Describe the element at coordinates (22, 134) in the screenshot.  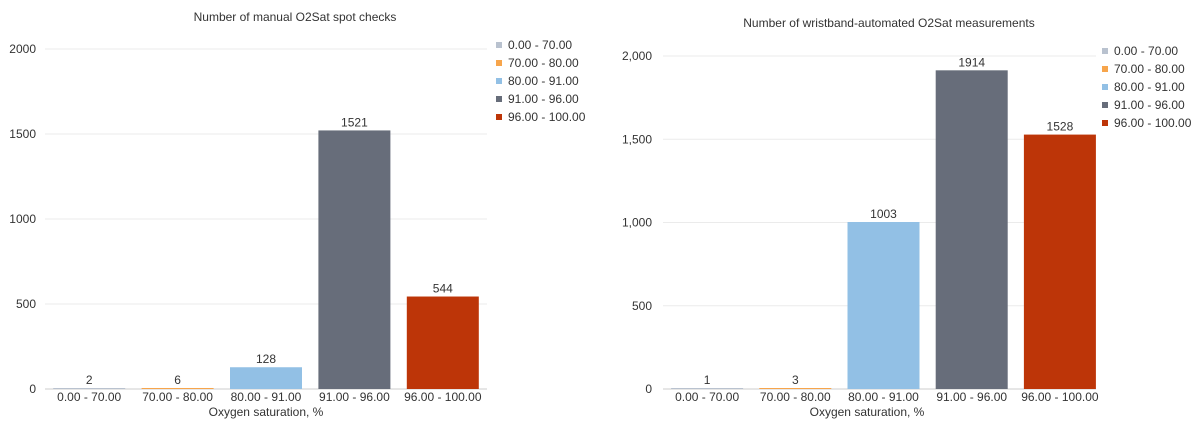
I see `y-tick-label: 1500` at that location.